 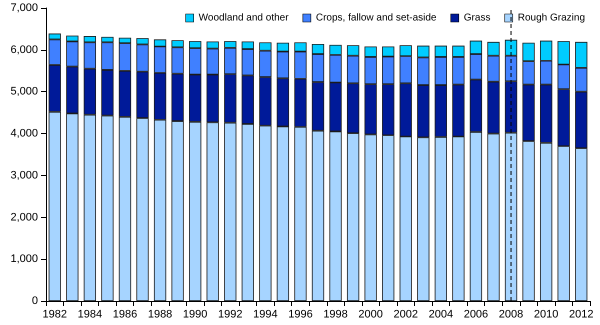 What do you see at coordinates (441, 314) in the screenshot?
I see `x-tick-label: 2004` at bounding box center [441, 314].